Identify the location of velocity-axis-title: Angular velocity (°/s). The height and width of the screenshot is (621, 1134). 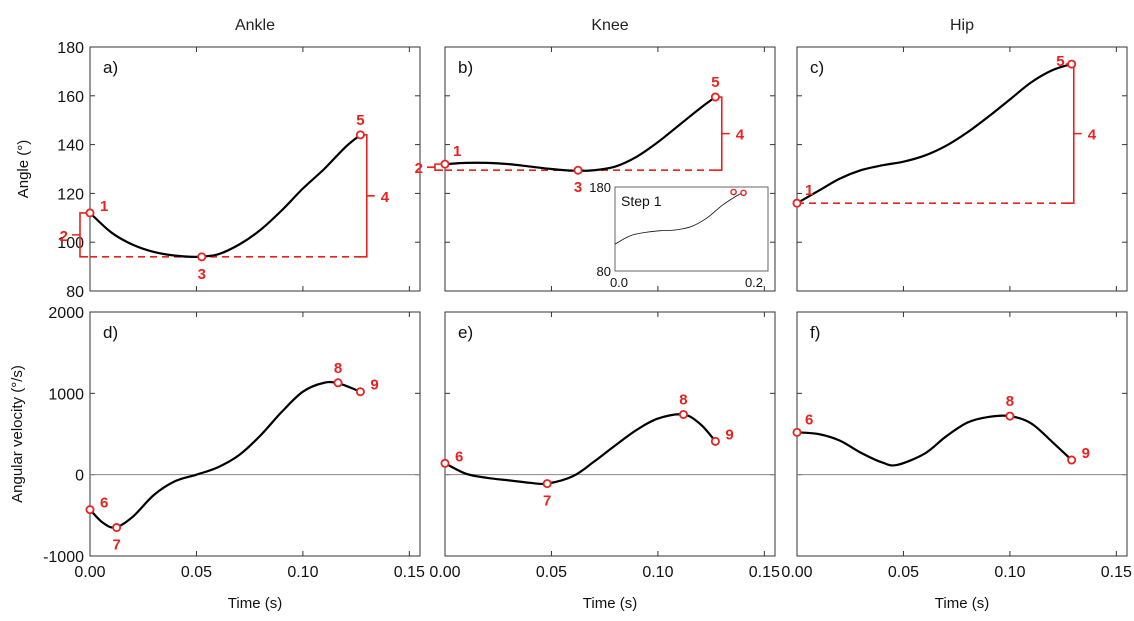
(17, 434).